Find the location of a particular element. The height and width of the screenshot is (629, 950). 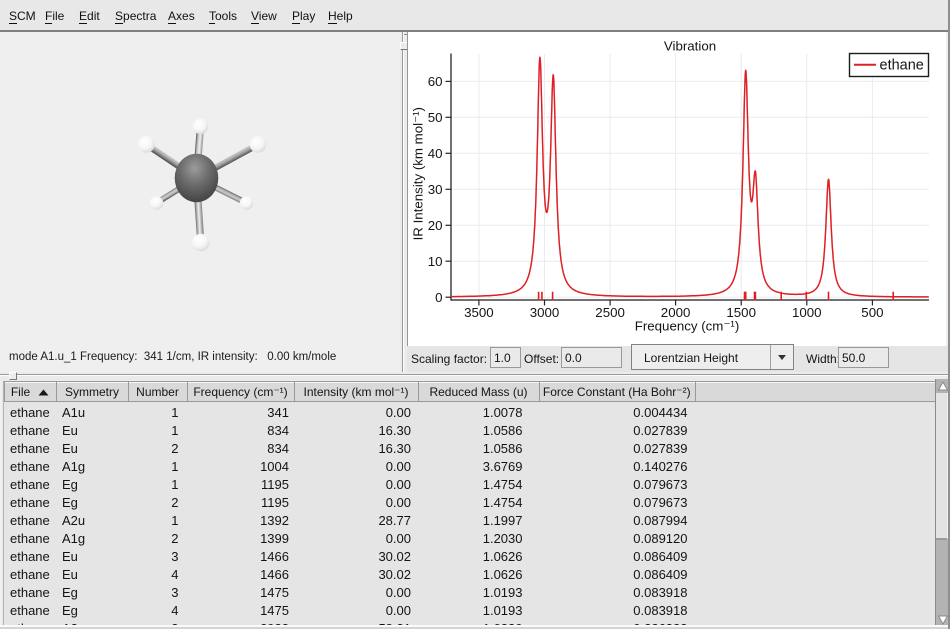

svg-text: 60 is located at coordinates (435, 81).